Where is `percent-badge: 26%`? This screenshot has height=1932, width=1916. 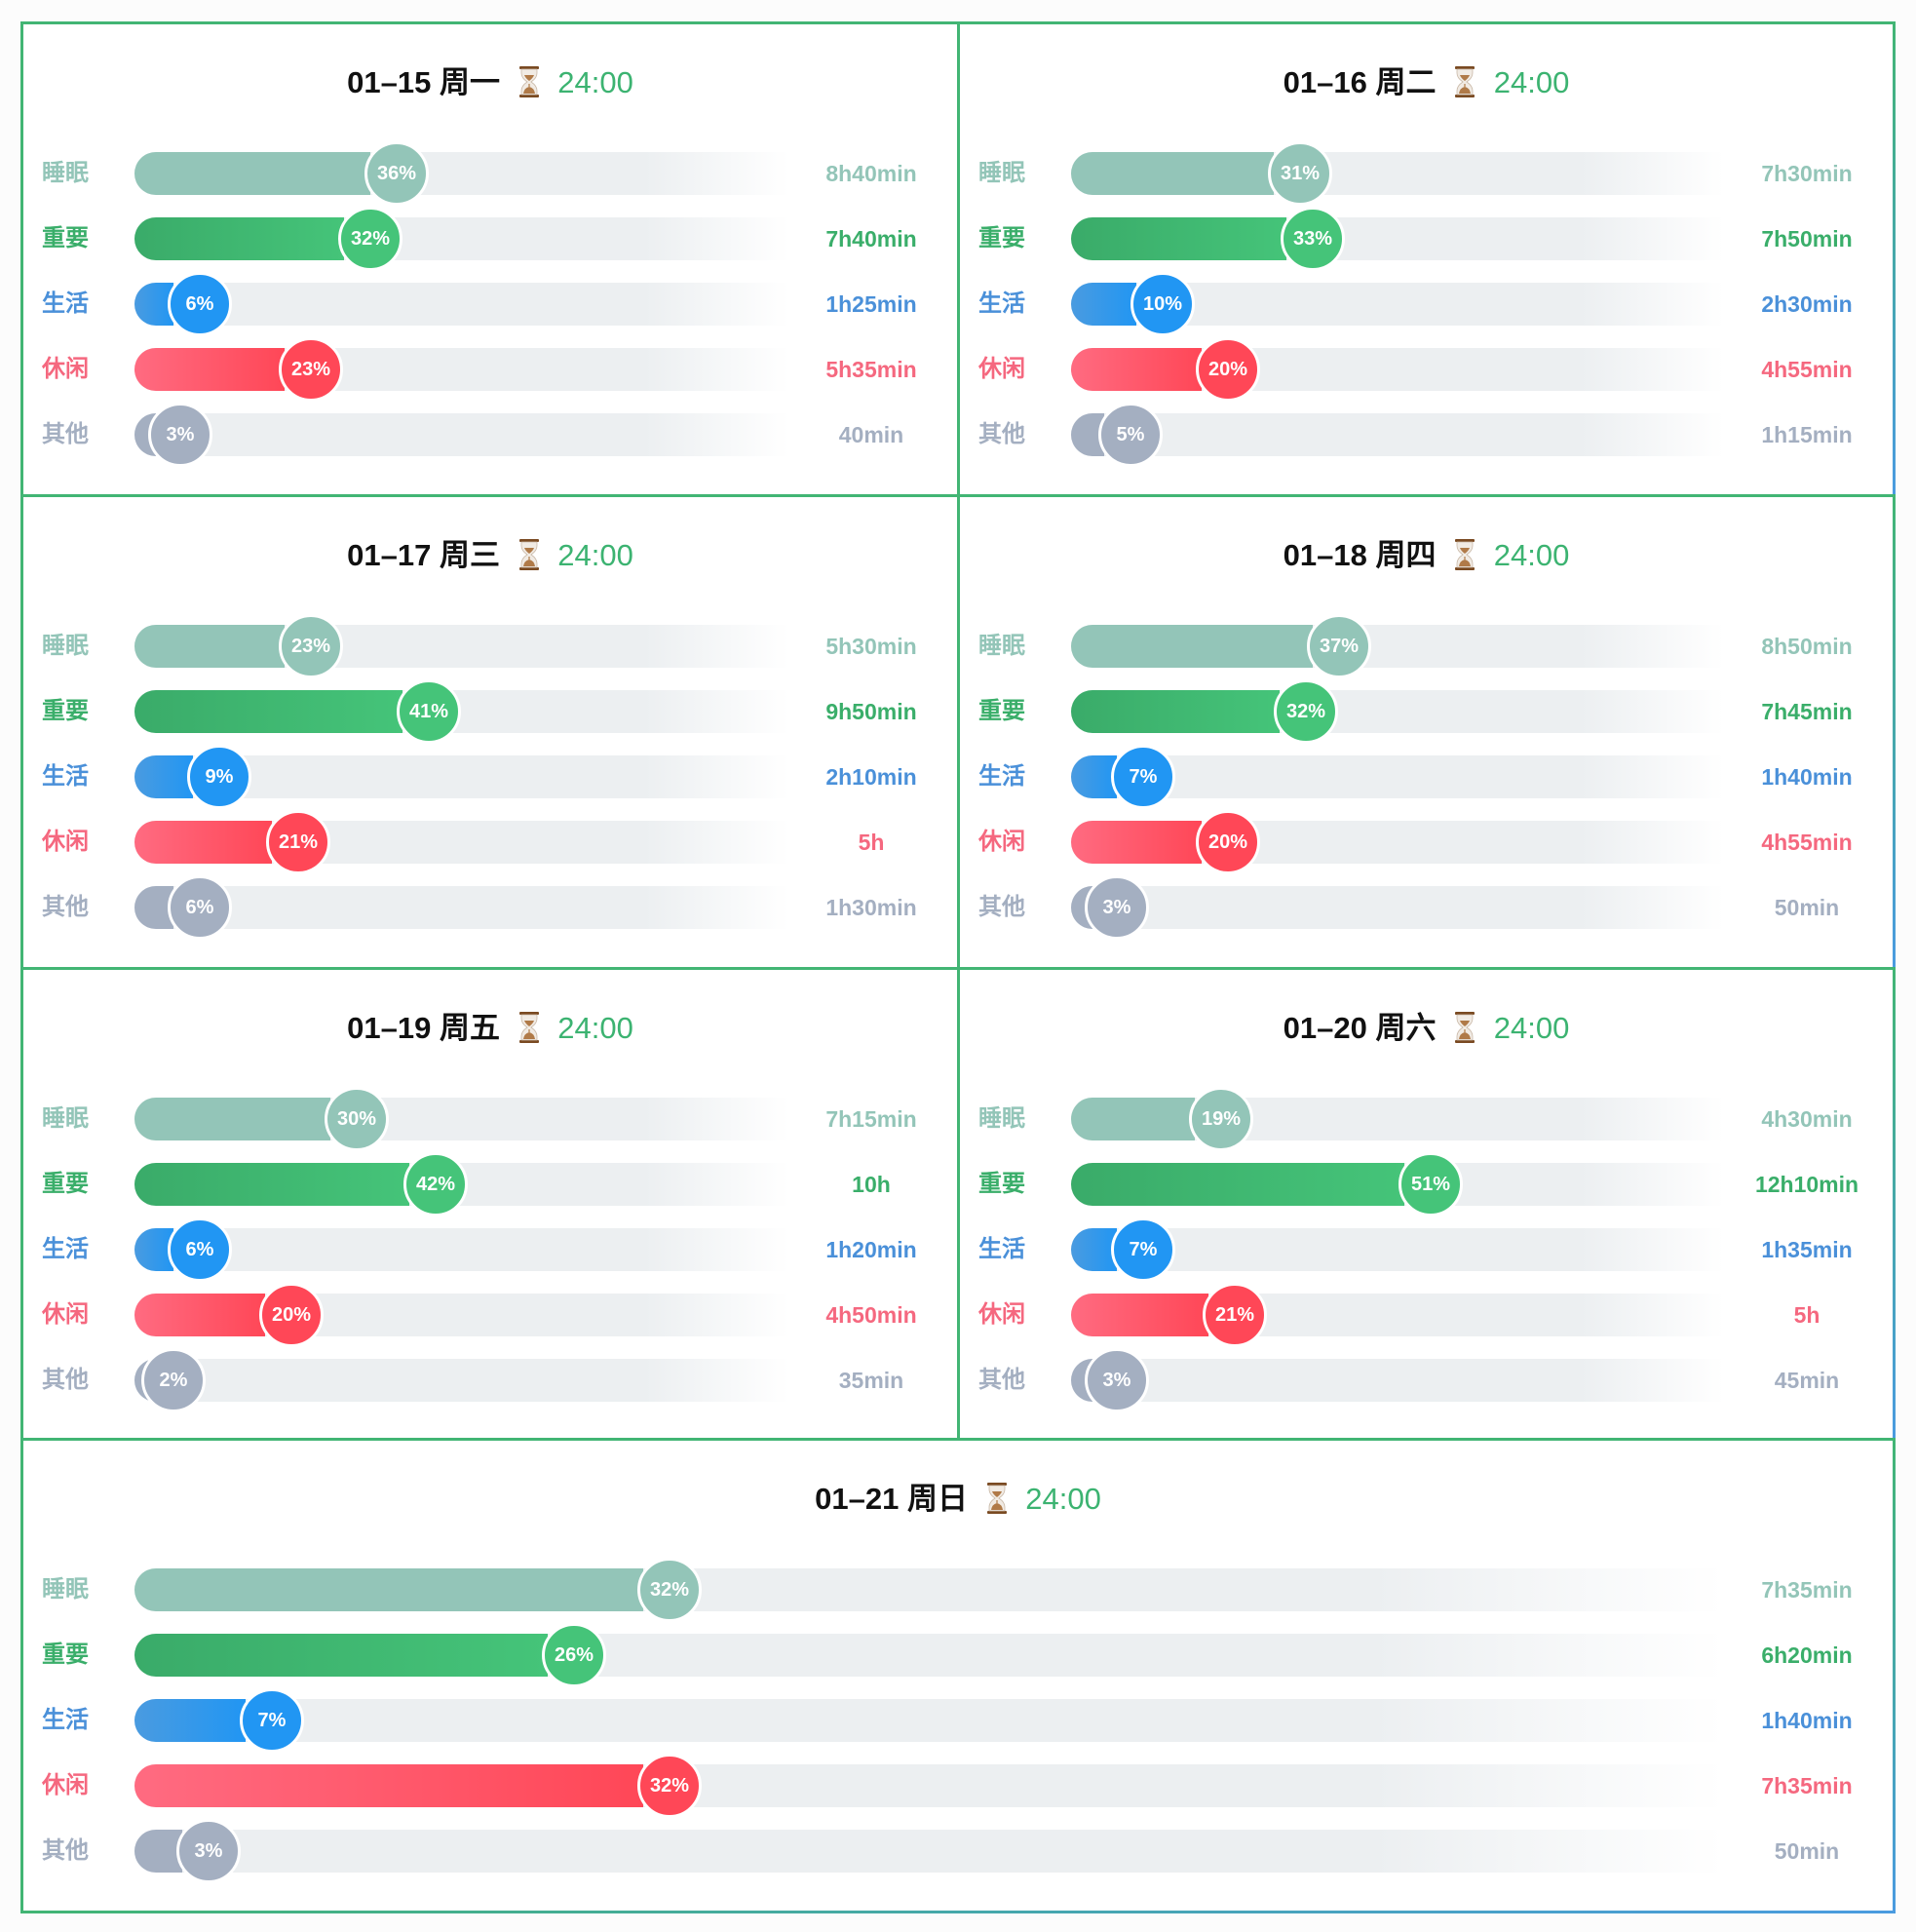 percent-badge: 26% is located at coordinates (574, 1655).